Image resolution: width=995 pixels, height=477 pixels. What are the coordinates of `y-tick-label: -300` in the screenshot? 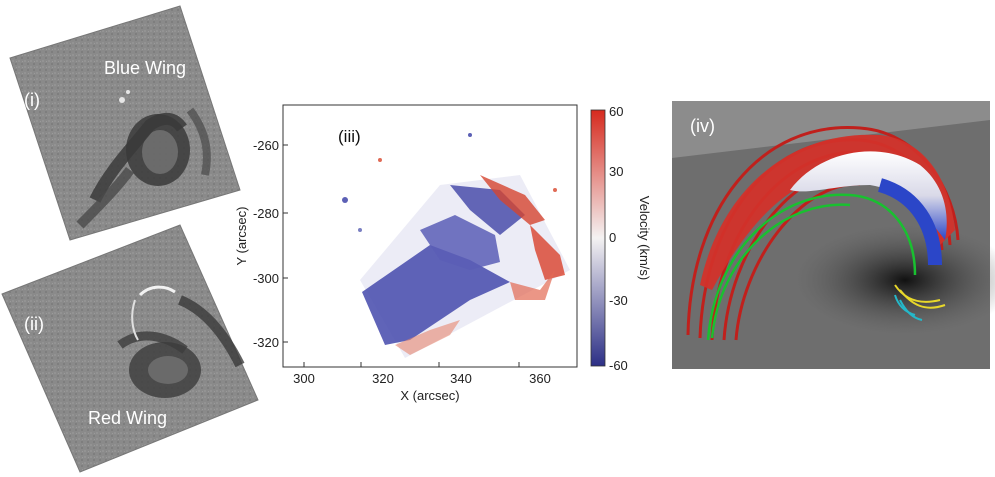 It's located at (266, 278).